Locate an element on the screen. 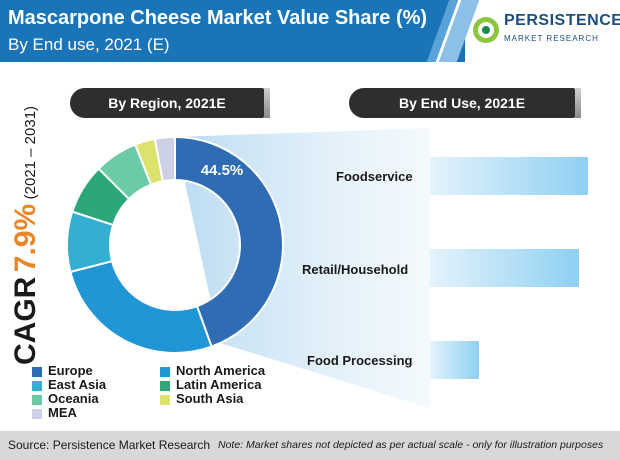 The image size is (620, 460). source-text: Source: Persistence Market Research is located at coordinates (109, 445).